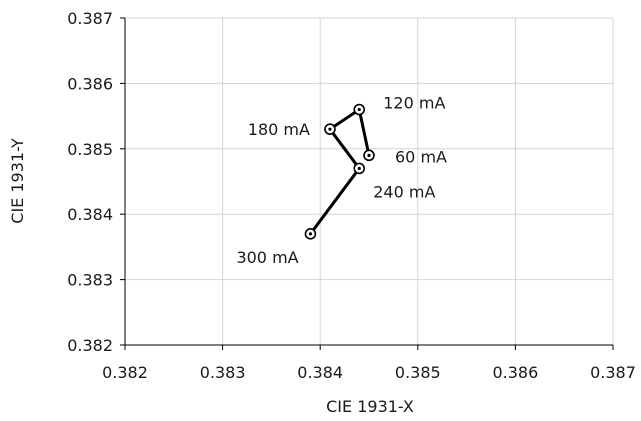 Image resolution: width=641 pixels, height=421 pixels. Describe the element at coordinates (90, 18) in the screenshot. I see `y-tick-label: 0.387` at that location.